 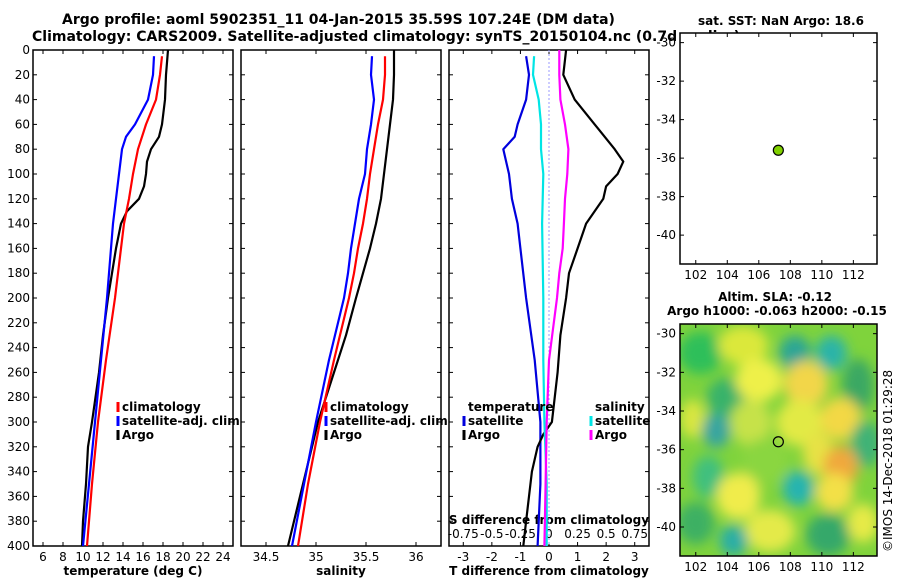 What do you see at coordinates (366, 557) in the screenshot?
I see `x-tick-label: 35.5` at bounding box center [366, 557].